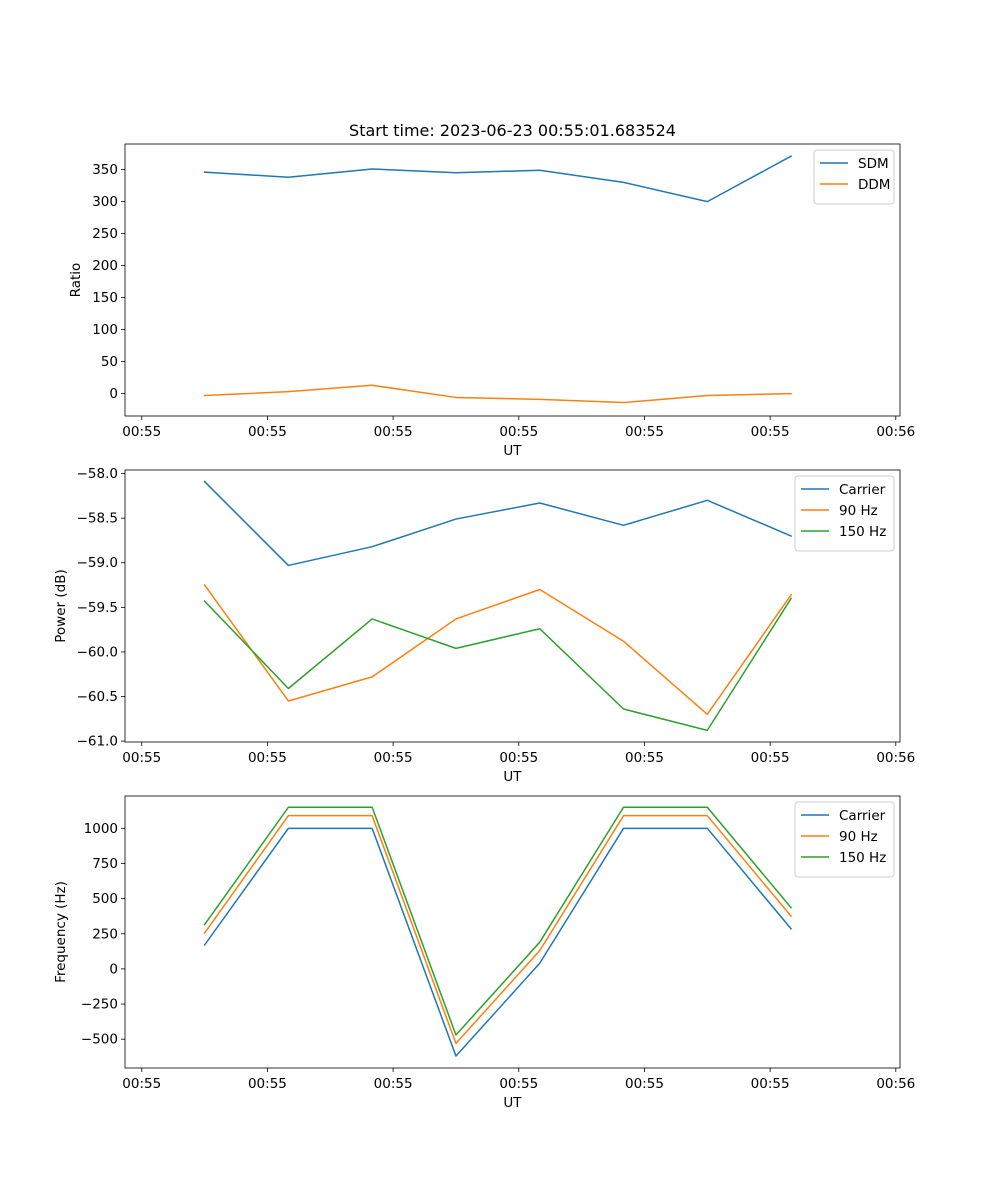 Image resolution: width=1000 pixels, height=1200 pixels. I want to click on y-tick-label: 500, so click(105, 899).